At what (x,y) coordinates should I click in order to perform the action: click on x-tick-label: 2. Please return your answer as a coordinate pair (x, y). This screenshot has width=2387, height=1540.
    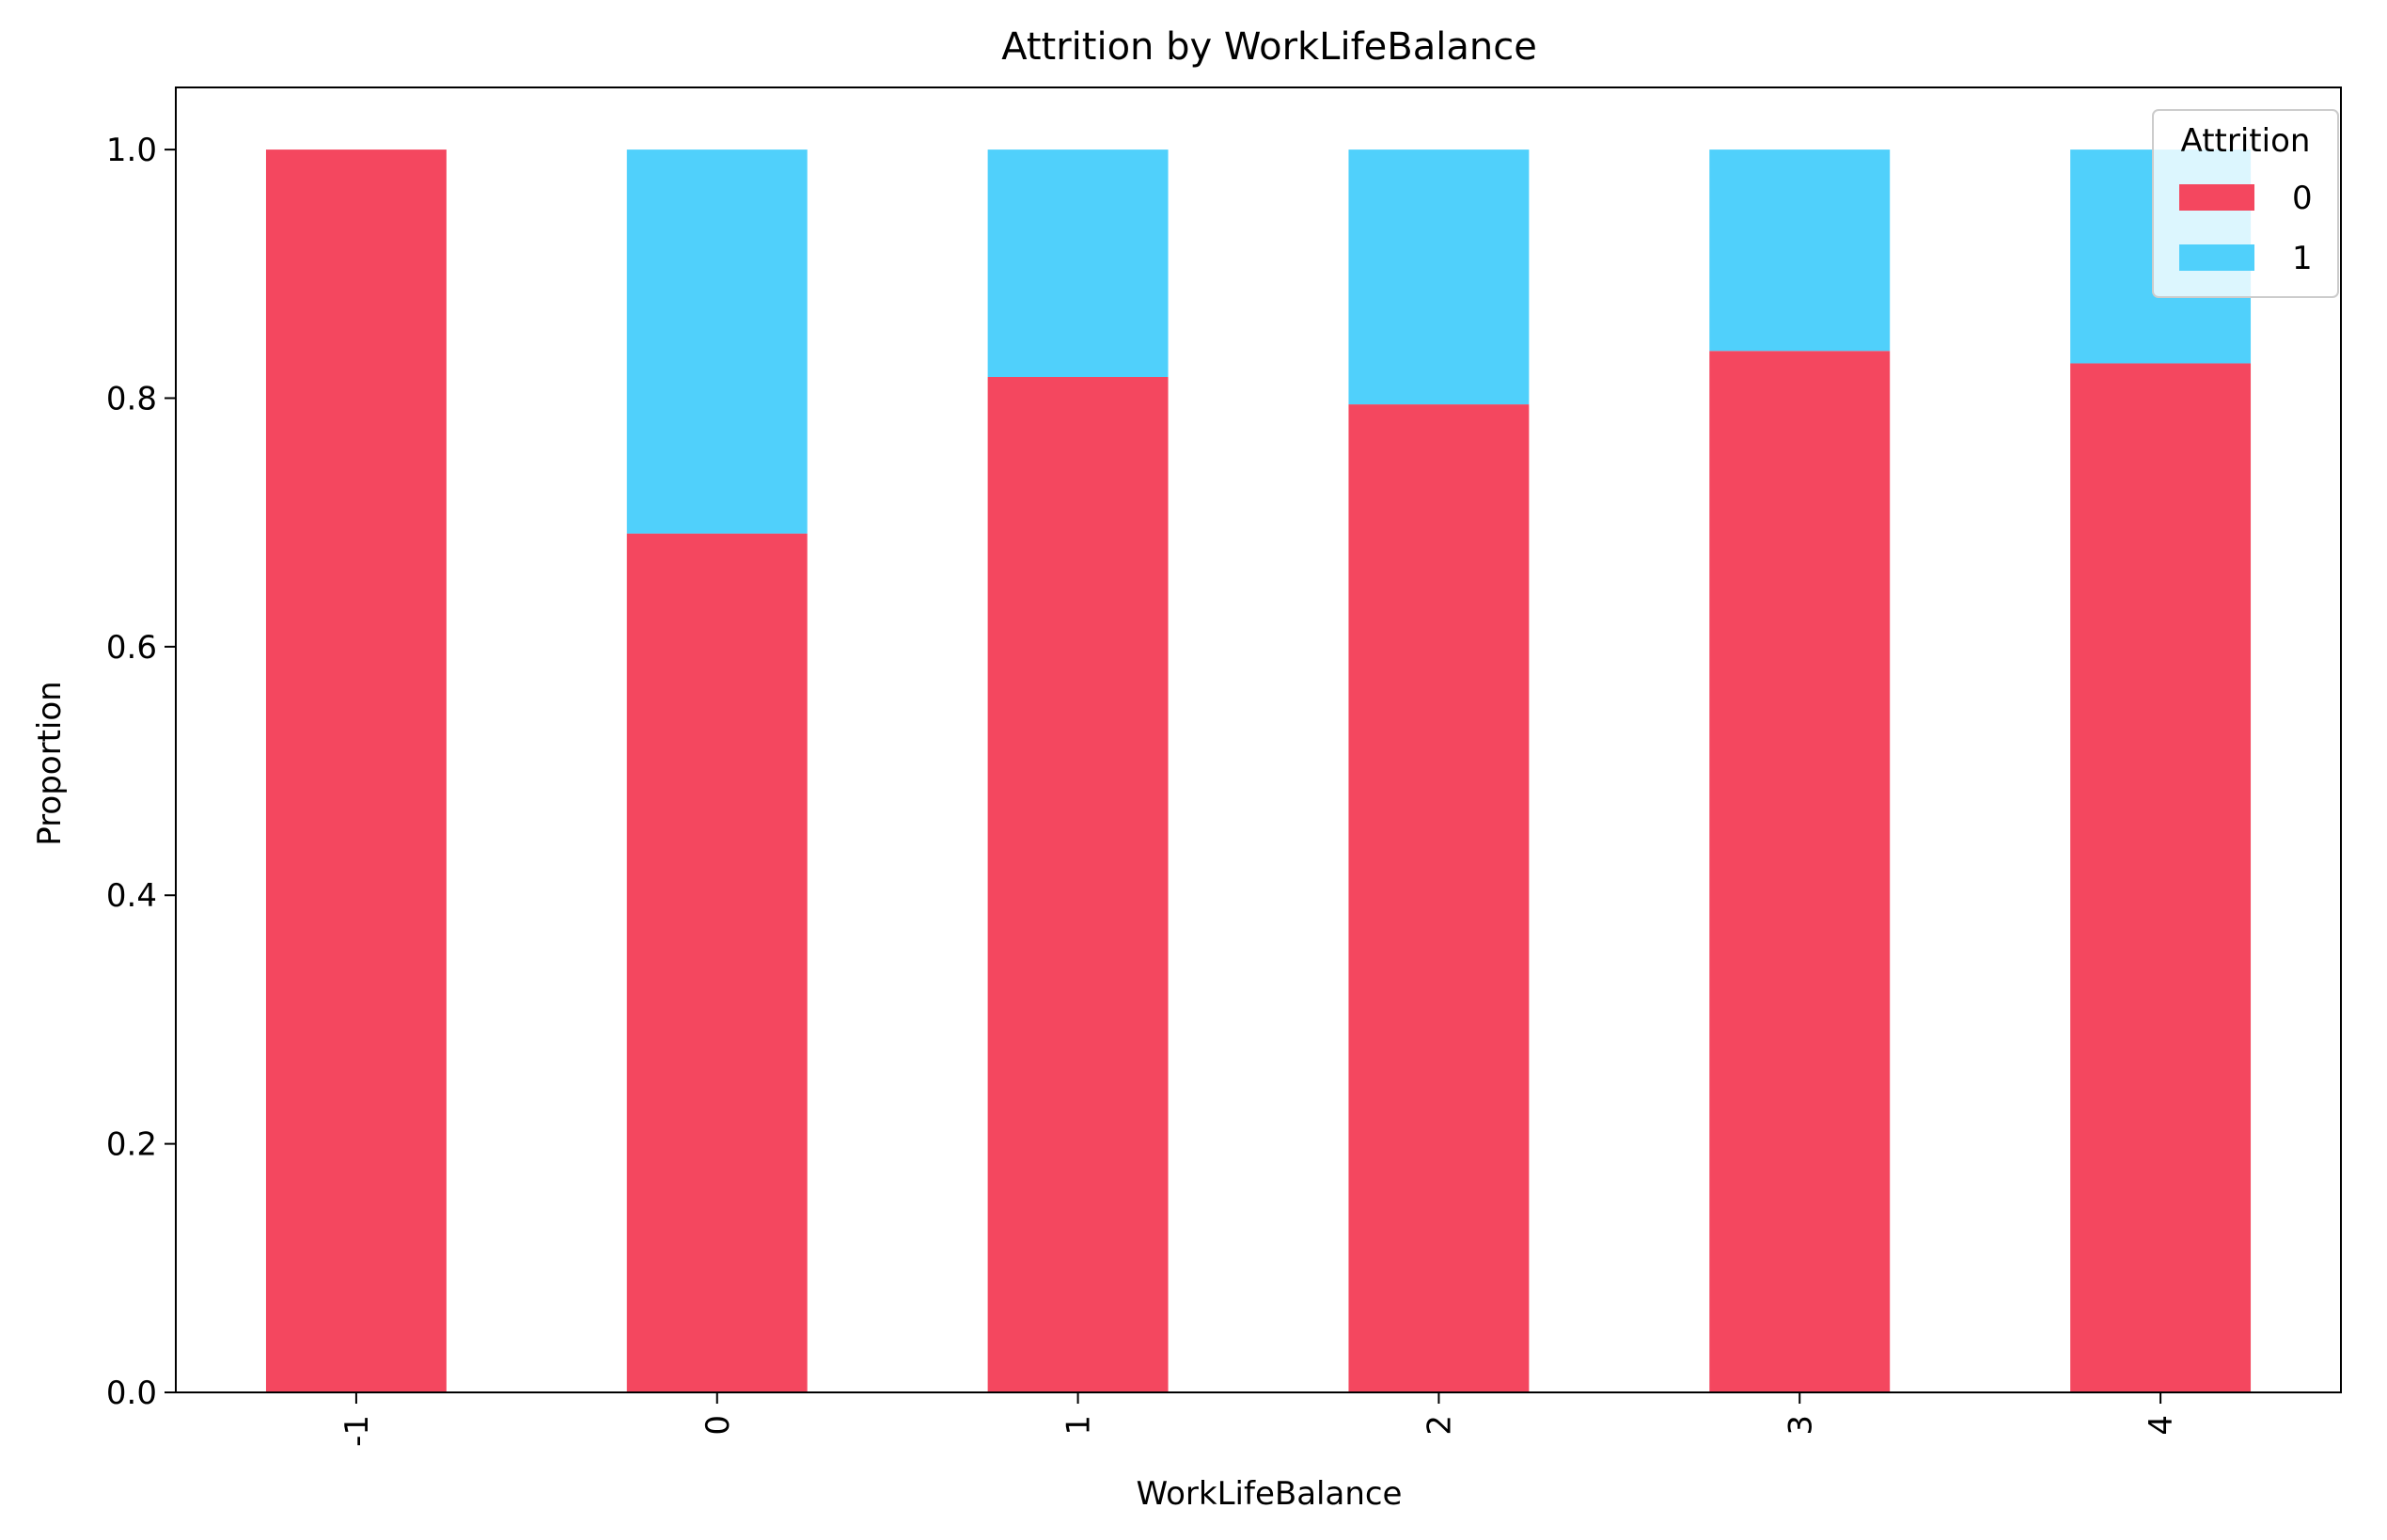
    Looking at the image, I should click on (1439, 1425).